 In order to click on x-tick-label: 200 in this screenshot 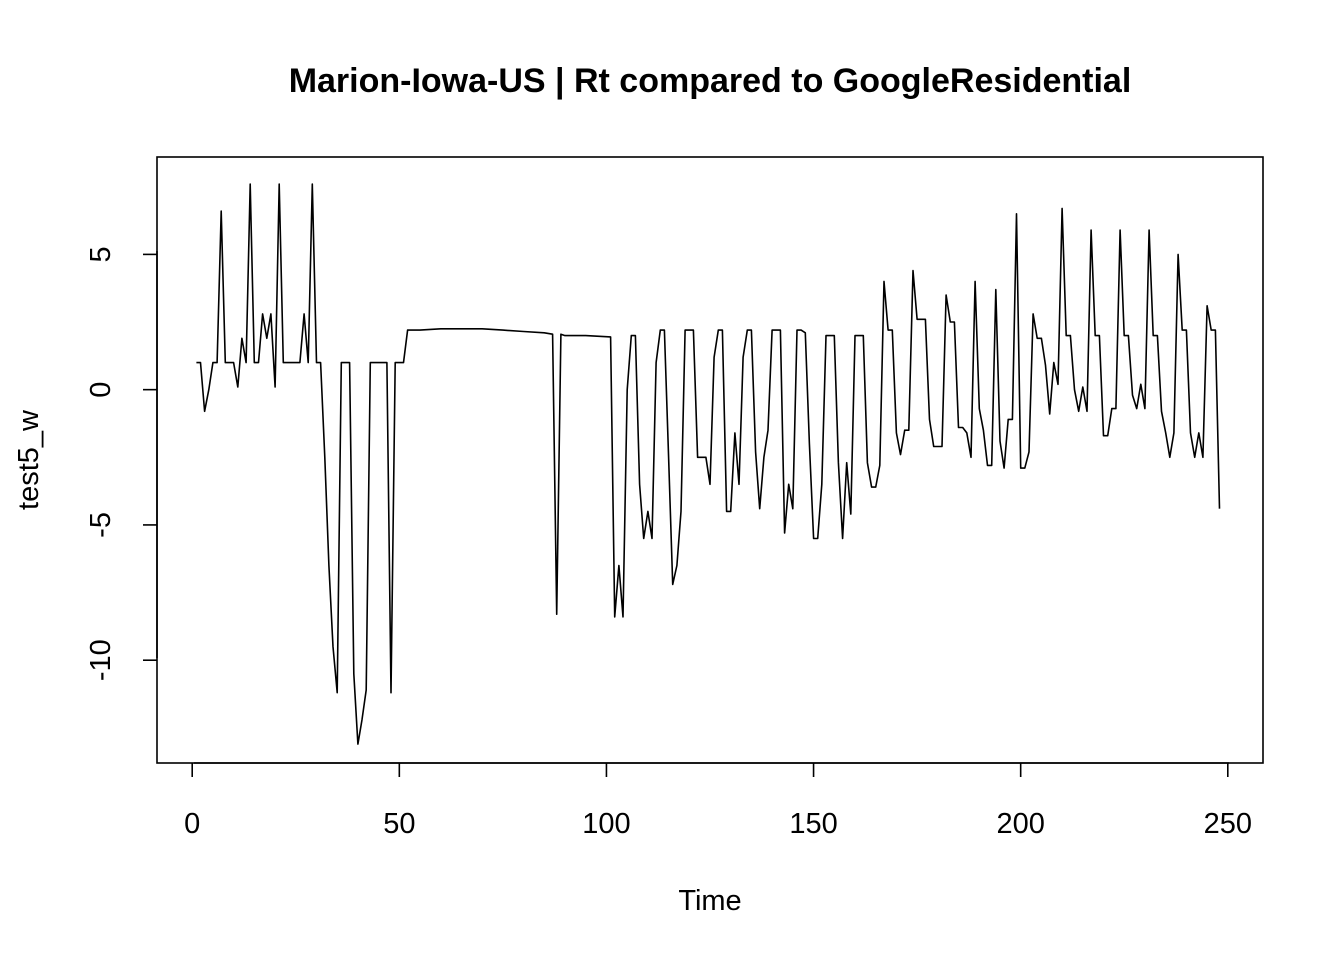, I will do `click(1020, 824)`.